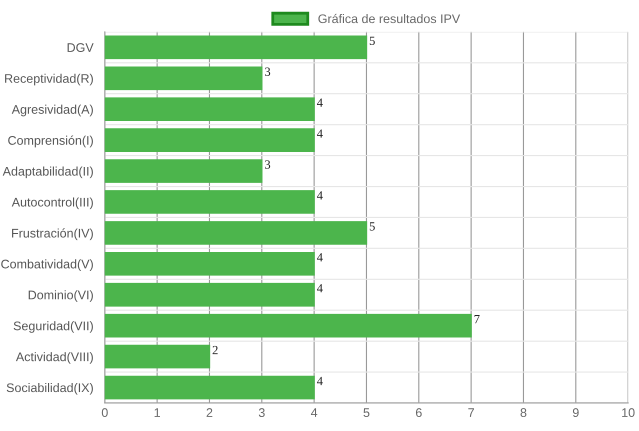 The width and height of the screenshot is (639, 431). I want to click on y-tick-label: Comprensión(I), so click(50, 142).